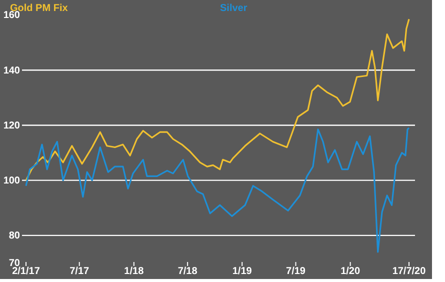 The width and height of the screenshot is (445, 282). Describe the element at coordinates (242, 271) in the screenshot. I see `x-tick-label: 1/19` at that location.